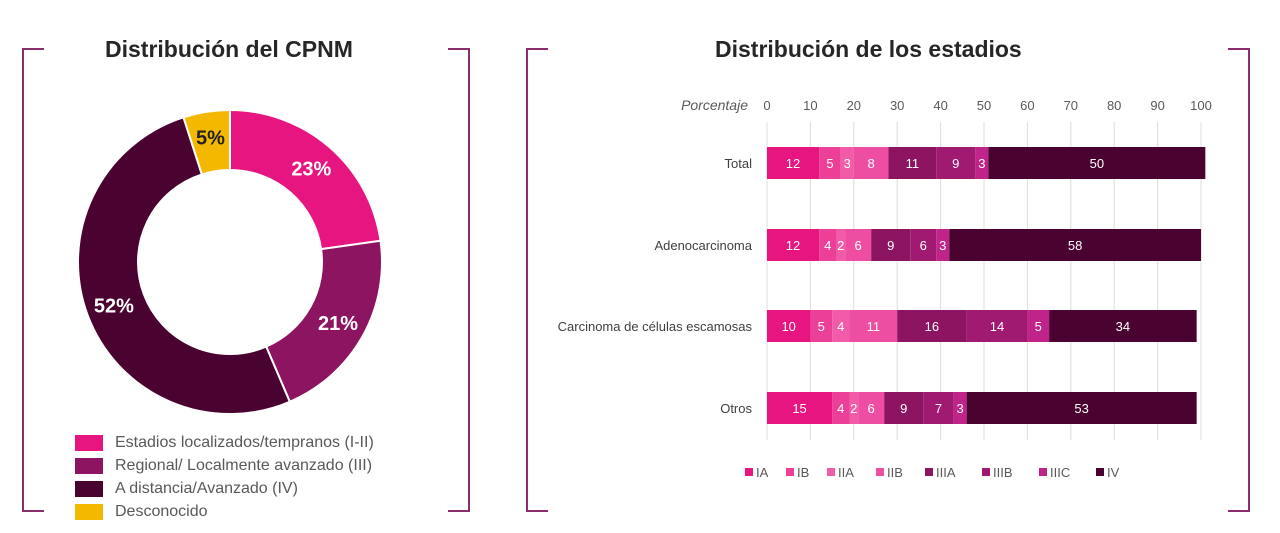 This screenshot has width=1280, height=533. I want to click on donut-legend-label-0: Estadios localizados/tempranos (I-II), so click(244, 442).